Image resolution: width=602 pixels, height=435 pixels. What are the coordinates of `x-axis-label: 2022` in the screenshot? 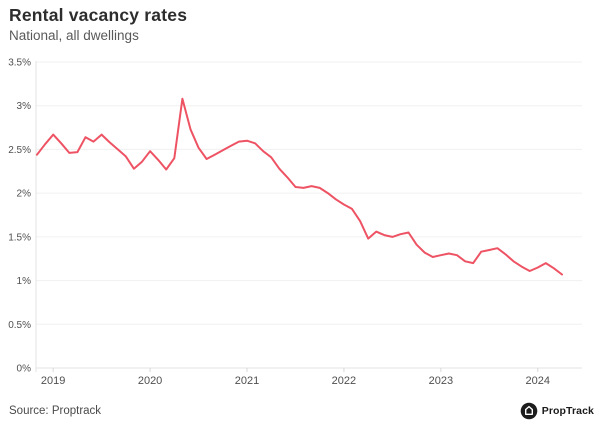 It's located at (344, 381).